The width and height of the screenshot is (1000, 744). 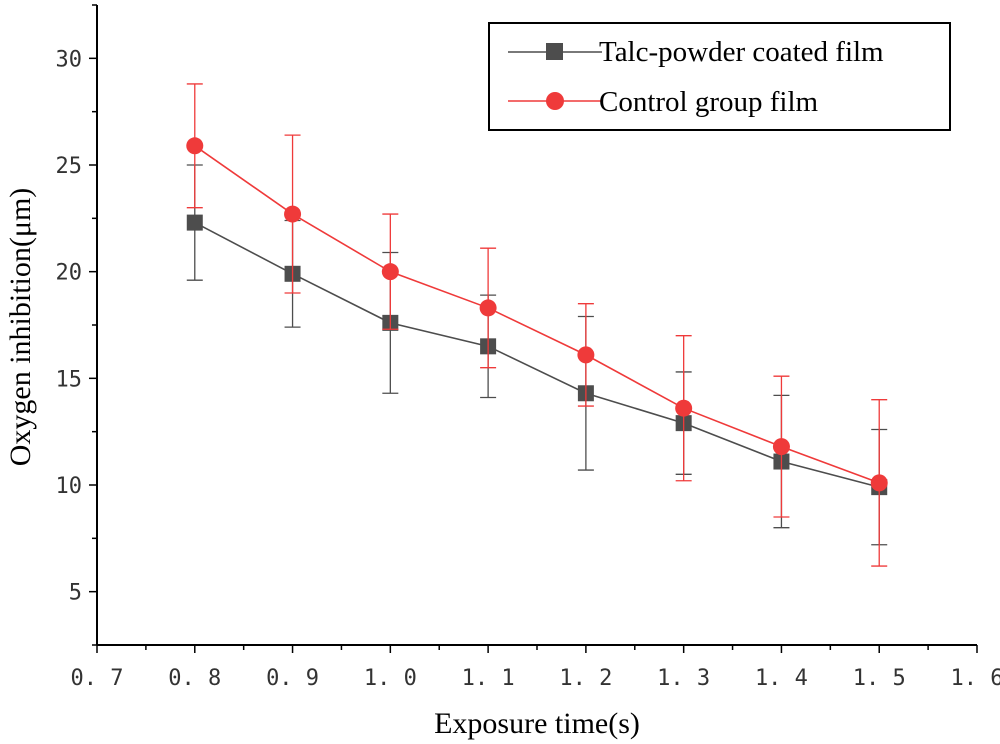 What do you see at coordinates (390, 678) in the screenshot?
I see `x-tick-label: 1. 0` at bounding box center [390, 678].